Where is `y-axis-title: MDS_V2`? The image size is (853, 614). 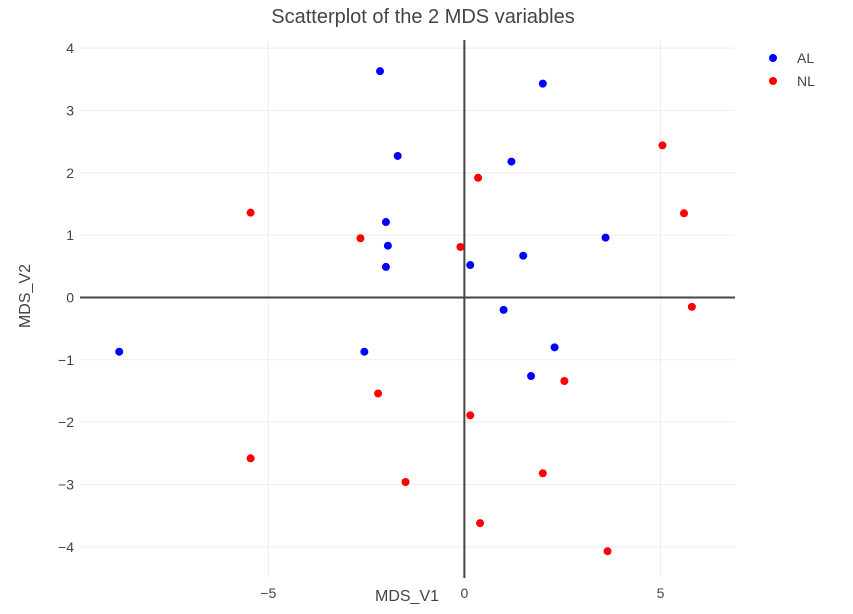 y-axis-title: MDS_V2 is located at coordinates (25, 296).